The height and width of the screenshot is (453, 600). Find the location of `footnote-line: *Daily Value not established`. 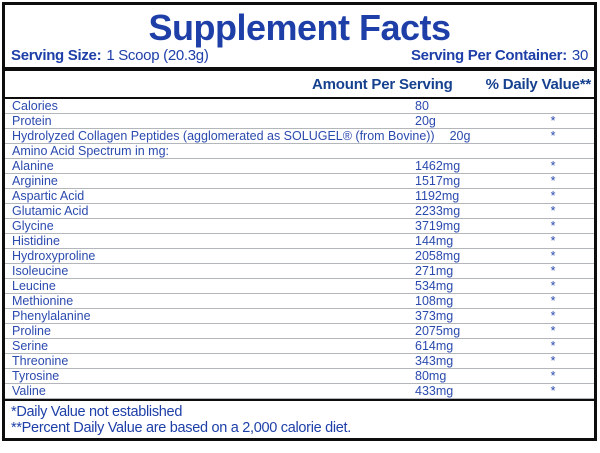

footnote-line: *Daily Value not established is located at coordinates (97, 412).